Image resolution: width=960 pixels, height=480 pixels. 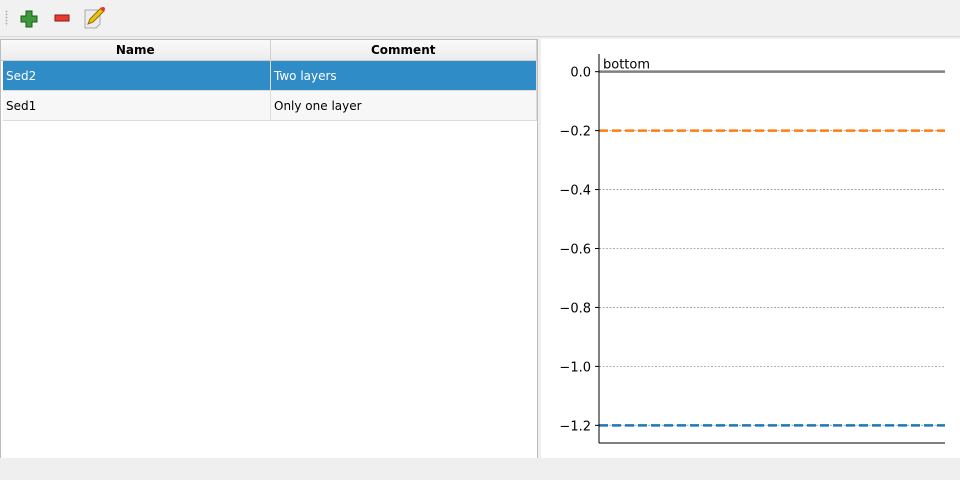 I want to click on column-header-name: Name, so click(x=136, y=50).